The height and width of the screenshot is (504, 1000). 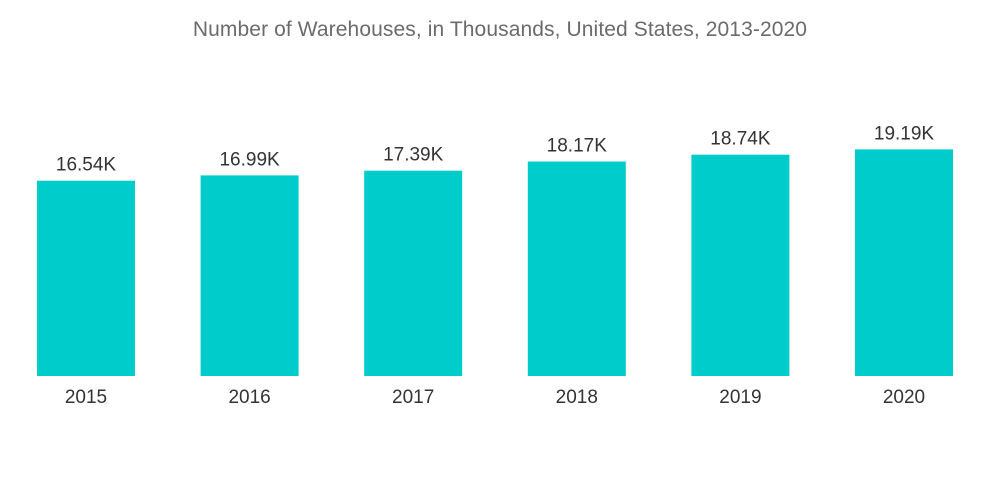 I want to click on x-tick-label-2020: 2020, so click(x=904, y=397).